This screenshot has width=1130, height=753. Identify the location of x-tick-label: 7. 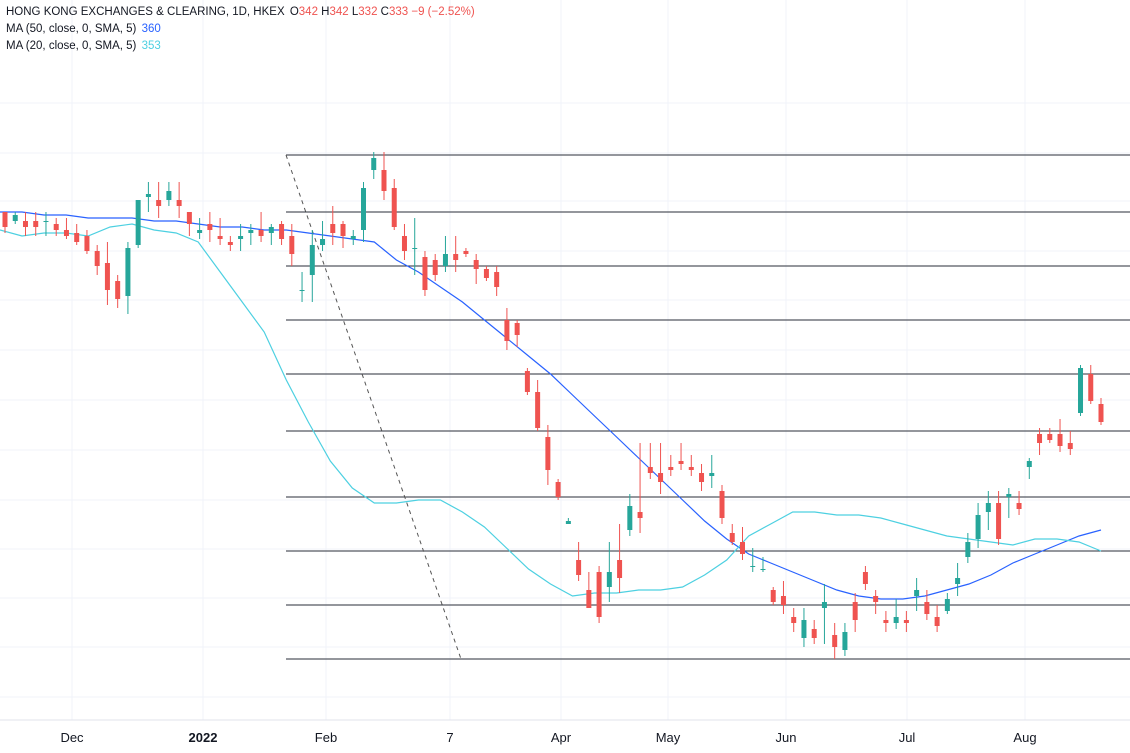
(449, 737).